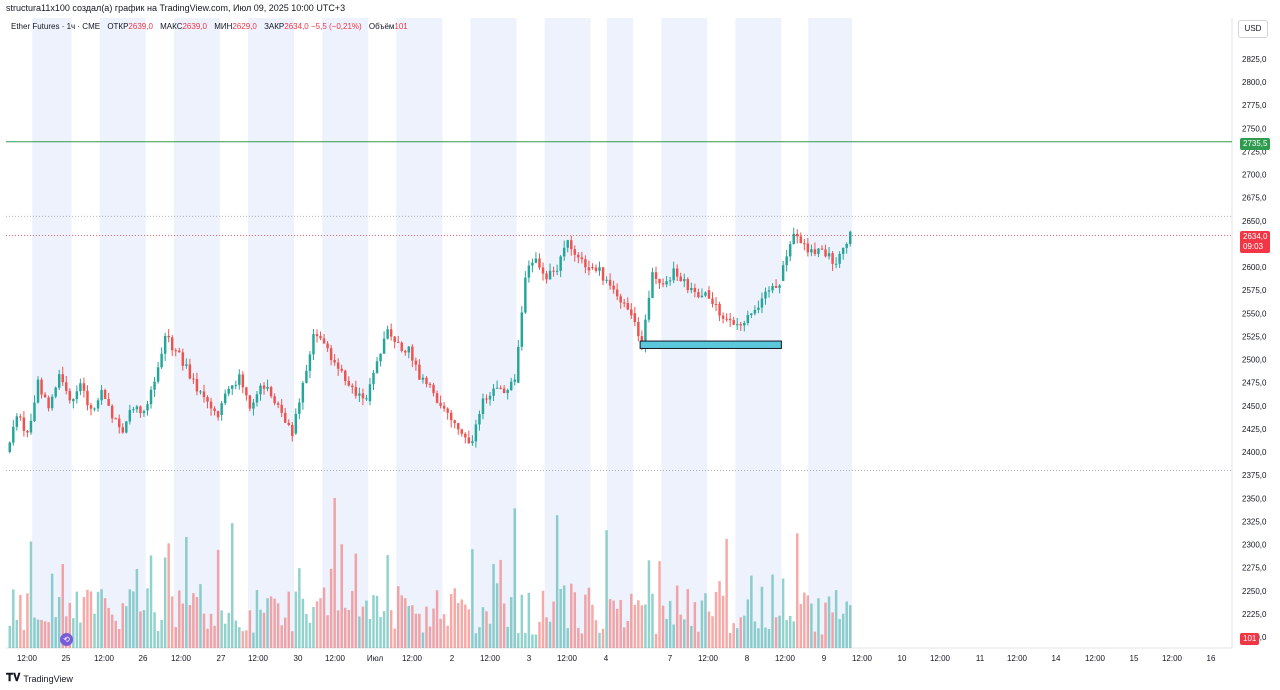 This screenshot has width=1280, height=690. What do you see at coordinates (708, 658) in the screenshot?
I see `time-tick-label: 12:00` at bounding box center [708, 658].